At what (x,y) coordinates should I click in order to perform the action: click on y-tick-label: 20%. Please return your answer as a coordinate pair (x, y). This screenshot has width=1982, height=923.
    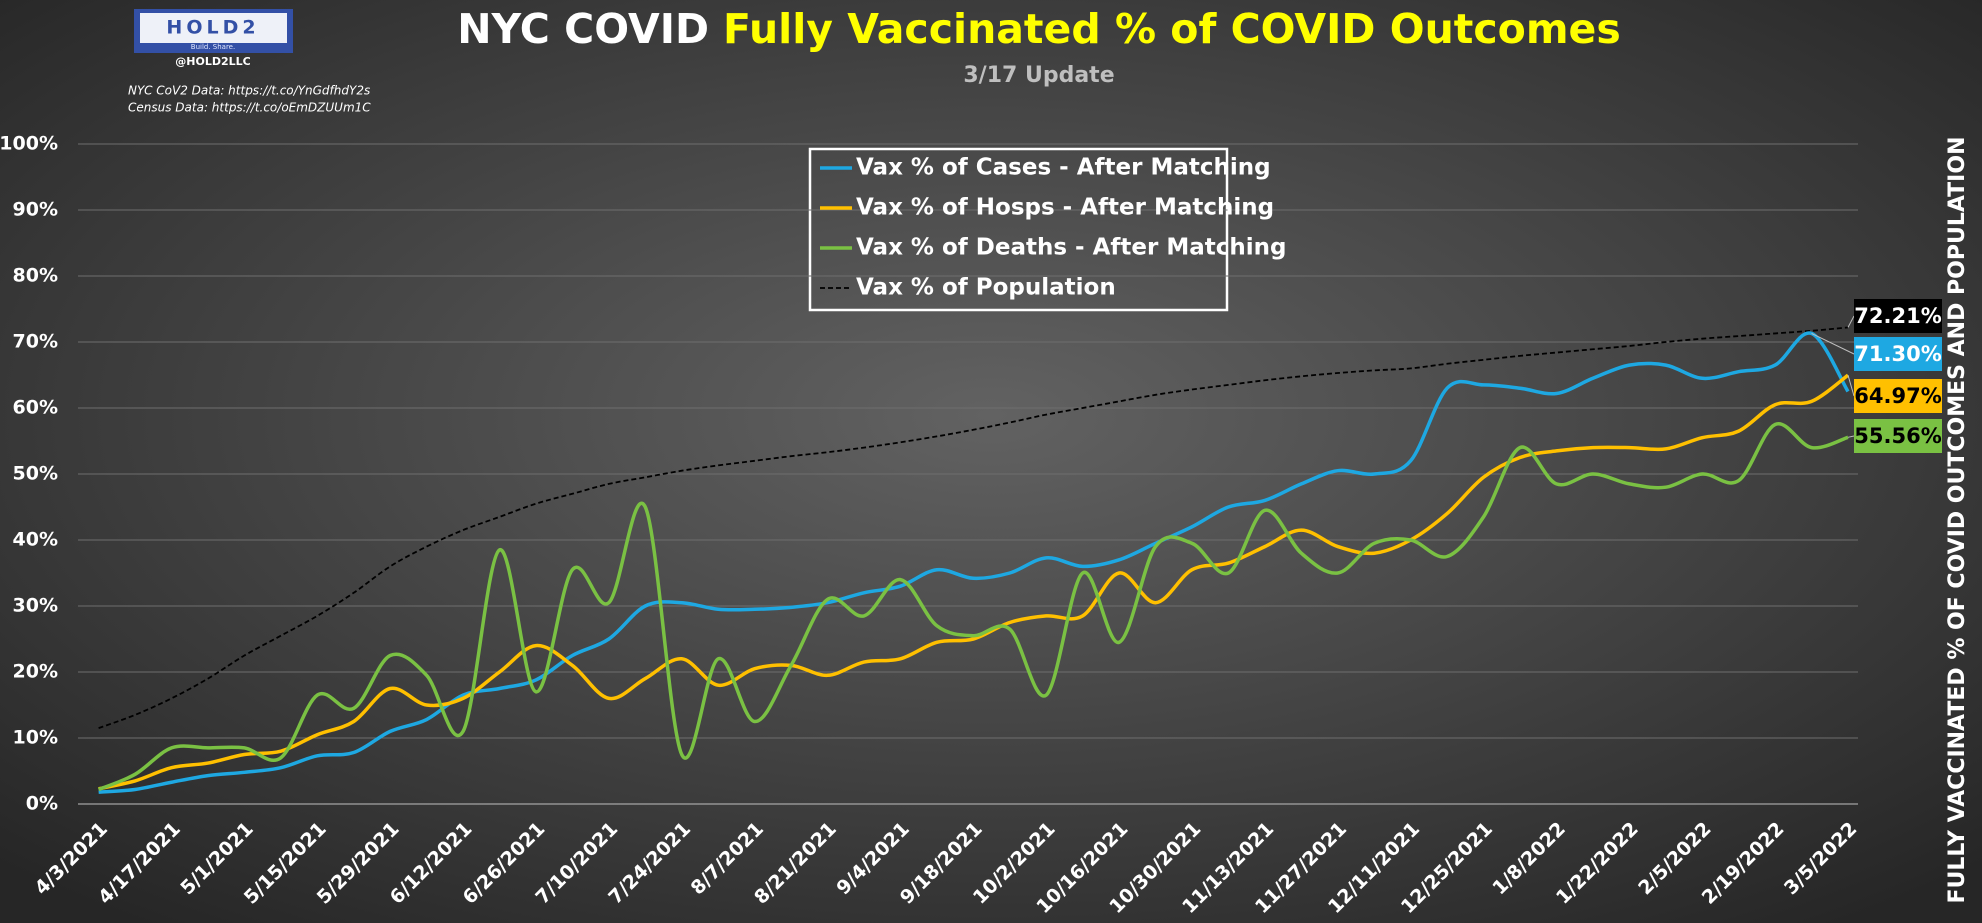
    Looking at the image, I should click on (35, 672).